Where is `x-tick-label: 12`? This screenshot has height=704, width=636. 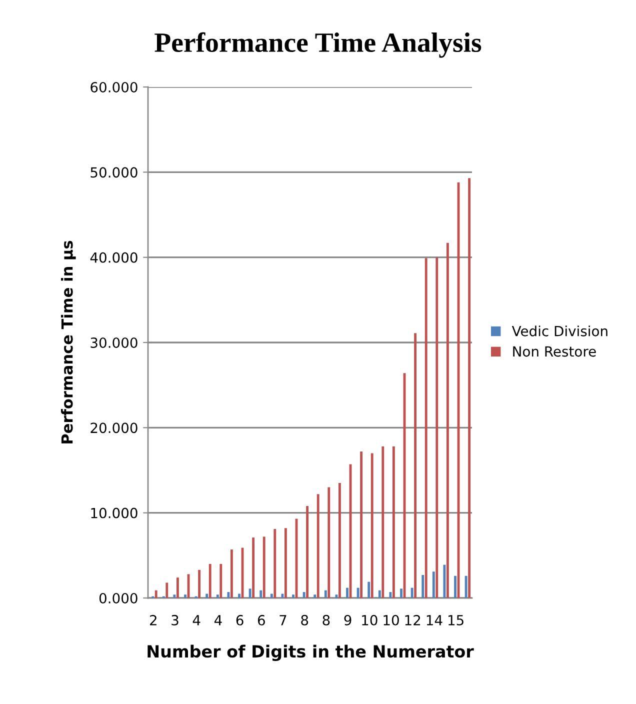 x-tick-label: 12 is located at coordinates (412, 620).